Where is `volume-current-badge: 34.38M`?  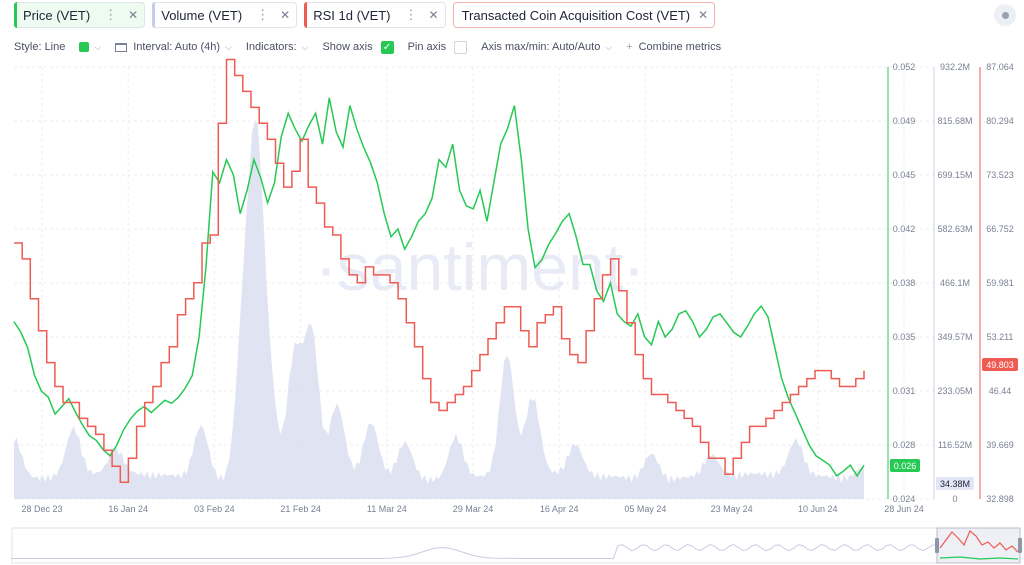 volume-current-badge: 34.38M is located at coordinates (955, 484).